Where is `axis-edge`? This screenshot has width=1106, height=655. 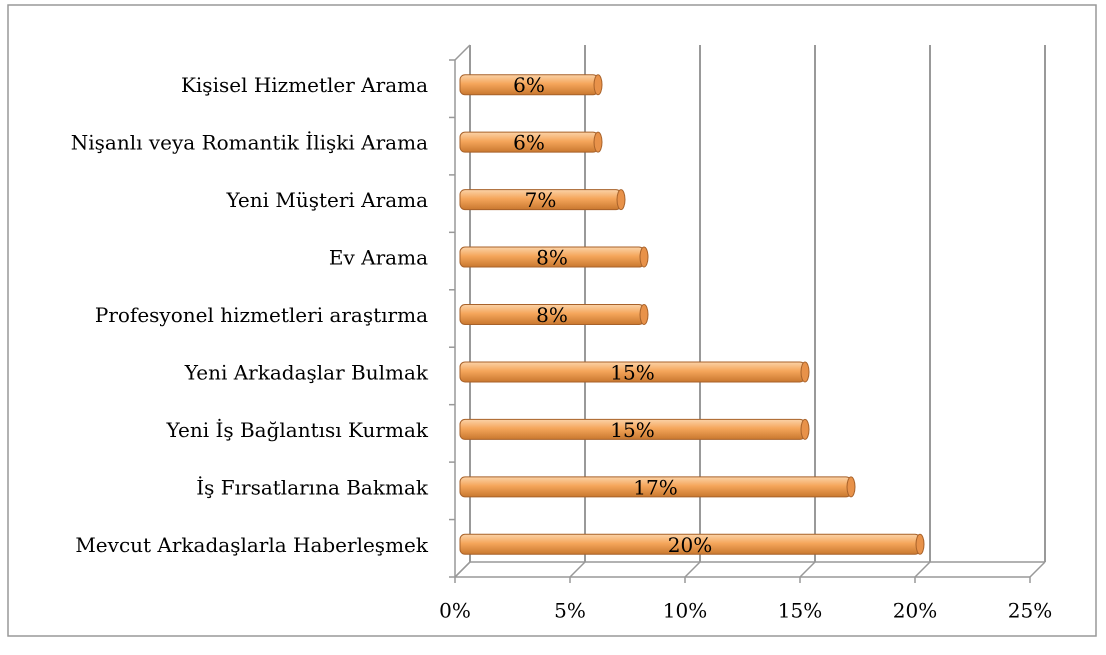 axis-edge is located at coordinates (462, 52).